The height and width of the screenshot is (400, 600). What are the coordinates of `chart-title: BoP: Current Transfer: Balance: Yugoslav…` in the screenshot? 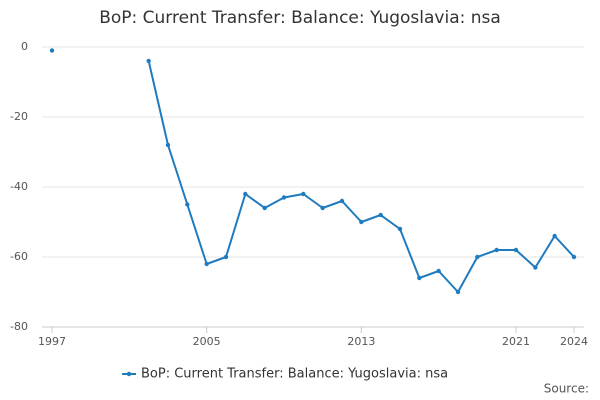 It's located at (300, 18).